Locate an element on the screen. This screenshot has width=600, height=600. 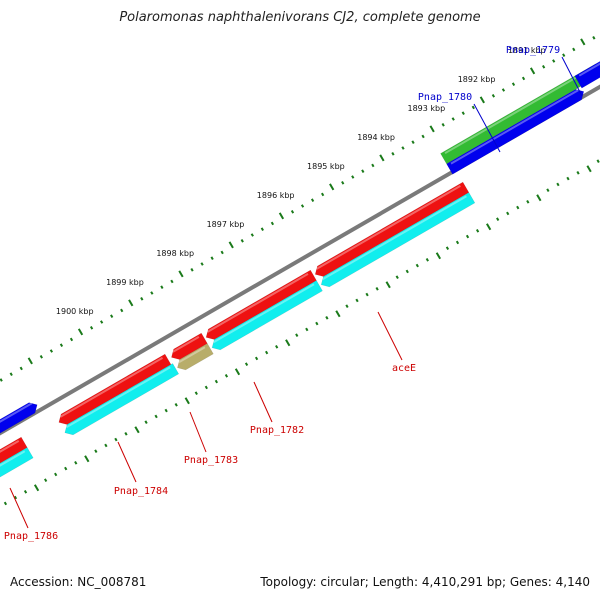
tick-label: 1897 kbp is located at coordinates (226, 224).